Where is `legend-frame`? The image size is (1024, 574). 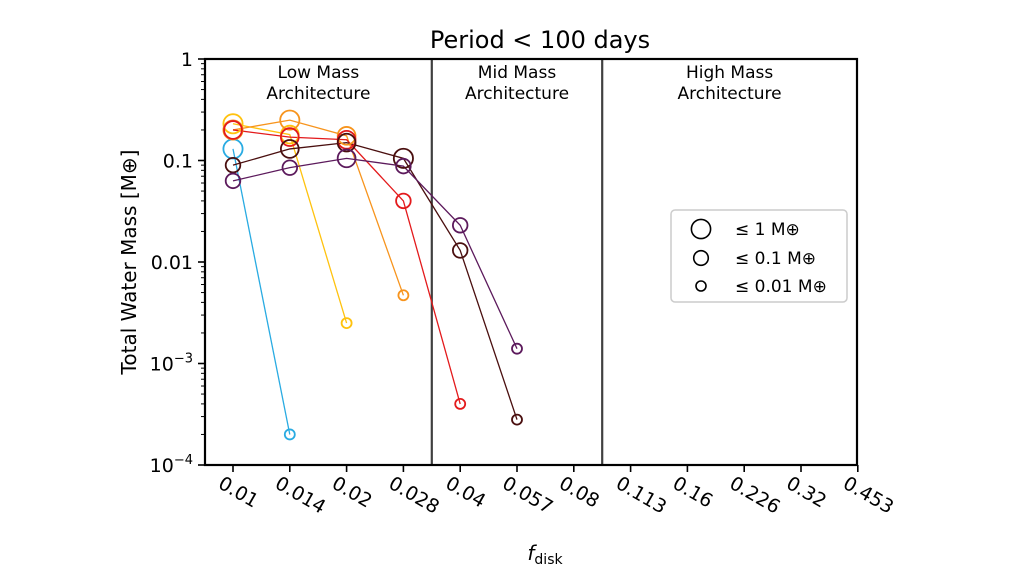
legend-frame is located at coordinates (759, 256).